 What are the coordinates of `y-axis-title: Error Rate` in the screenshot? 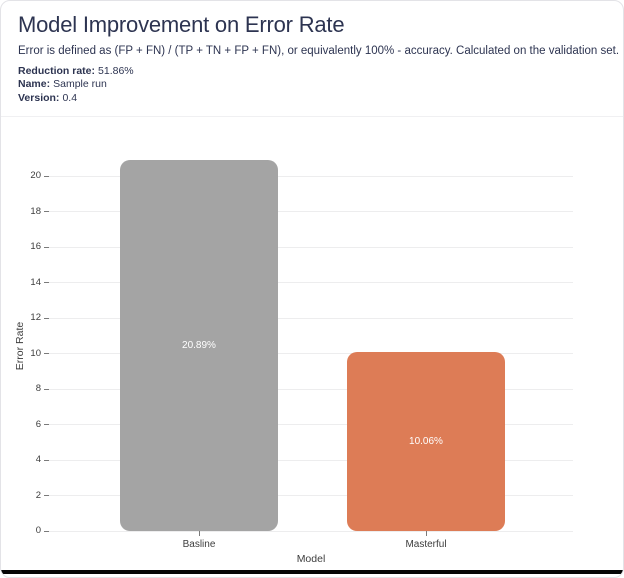 It's located at (20, 345).